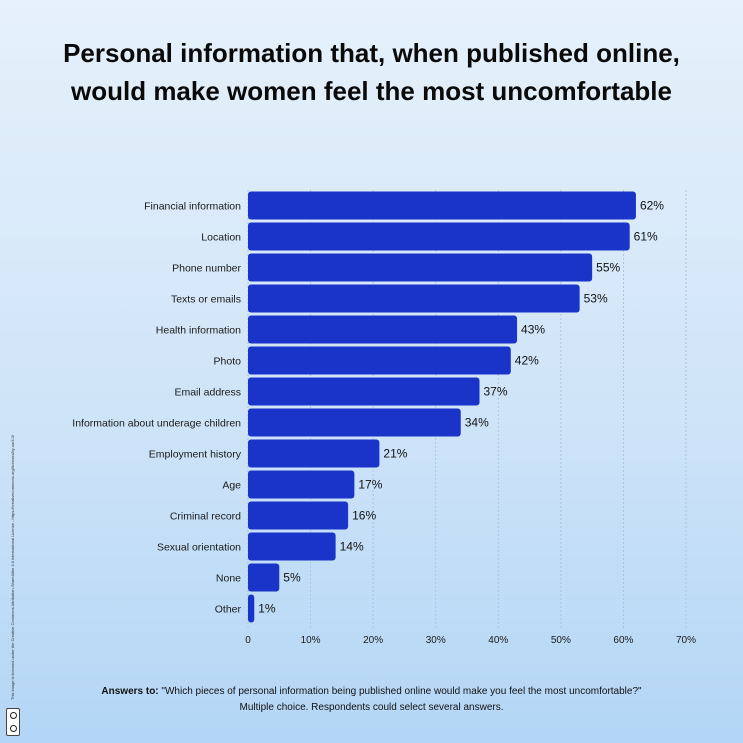 The height and width of the screenshot is (743, 743). What do you see at coordinates (533, 330) in the screenshot?
I see `value-label: 43%` at bounding box center [533, 330].